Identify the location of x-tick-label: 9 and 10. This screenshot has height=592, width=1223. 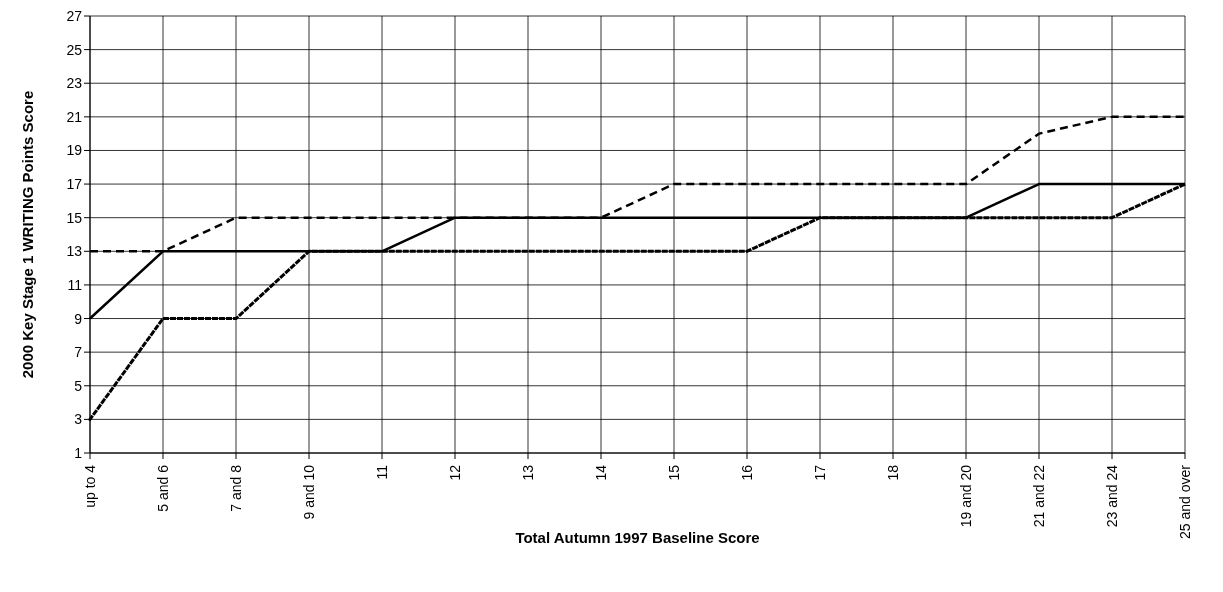
(309, 492).